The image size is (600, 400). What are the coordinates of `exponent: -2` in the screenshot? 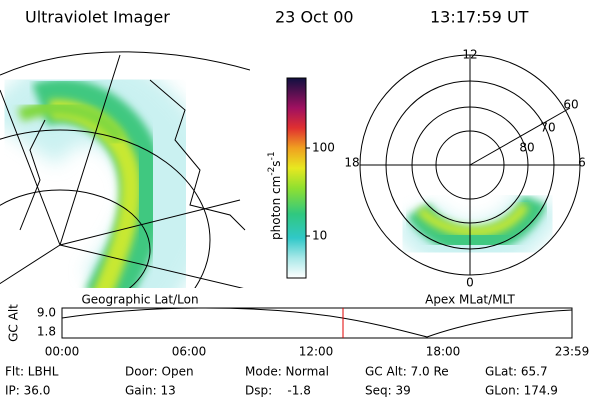 It's located at (272, 171).